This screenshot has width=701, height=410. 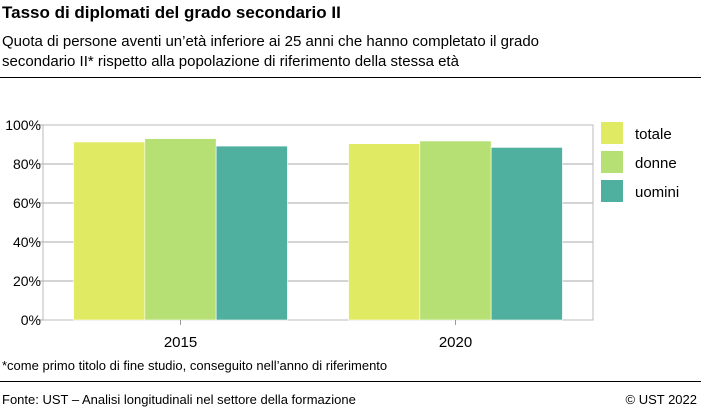 What do you see at coordinates (656, 163) in the screenshot?
I see `legend-label-donne: donne` at bounding box center [656, 163].